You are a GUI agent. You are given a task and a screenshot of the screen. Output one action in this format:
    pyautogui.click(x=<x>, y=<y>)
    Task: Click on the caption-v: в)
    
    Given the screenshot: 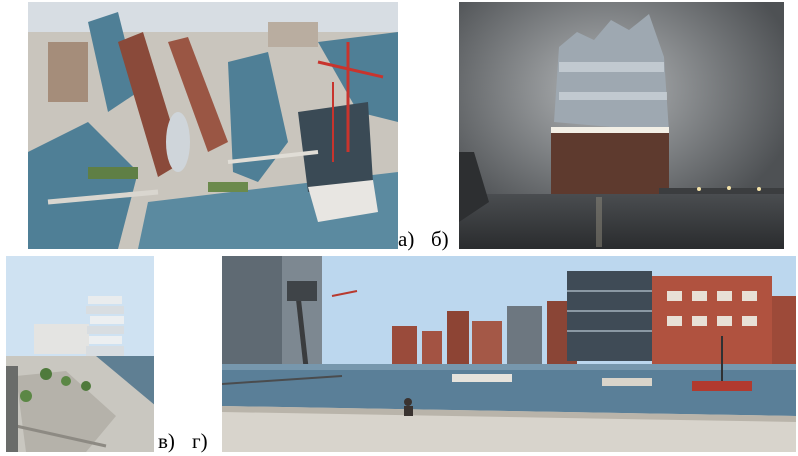 What is the action you would take?
    pyautogui.click(x=166, y=441)
    